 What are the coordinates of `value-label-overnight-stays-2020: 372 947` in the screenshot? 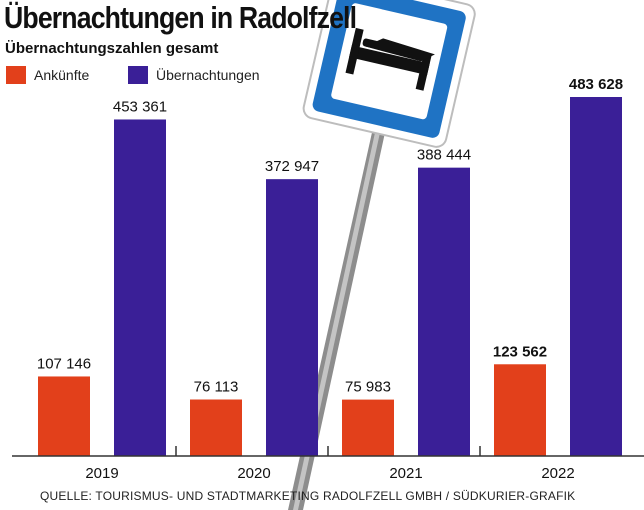 It's located at (292, 166).